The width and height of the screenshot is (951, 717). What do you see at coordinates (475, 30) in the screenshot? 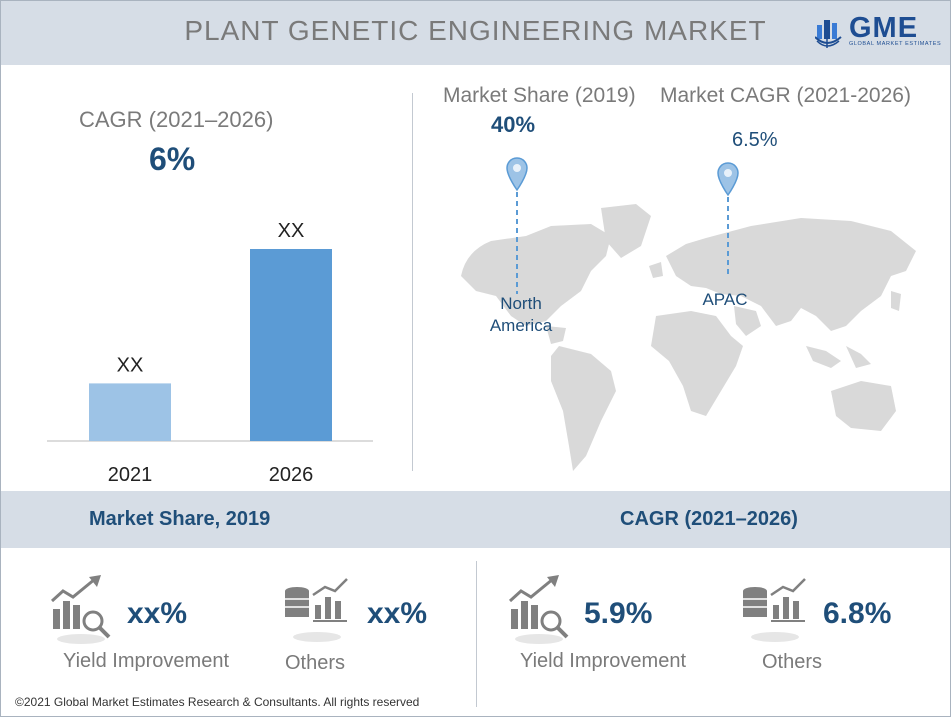
I see `page-title: PLANT GENETIC ENGINEERING MARKET` at bounding box center [475, 30].